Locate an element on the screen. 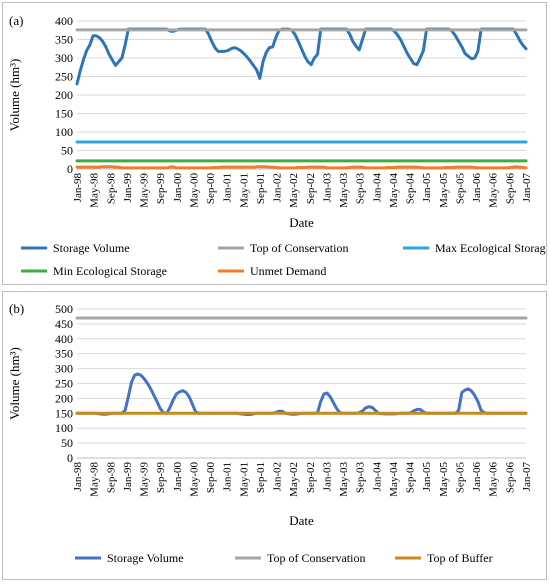 The width and height of the screenshot is (550, 584). panel-label: (b) is located at coordinates (16, 308).